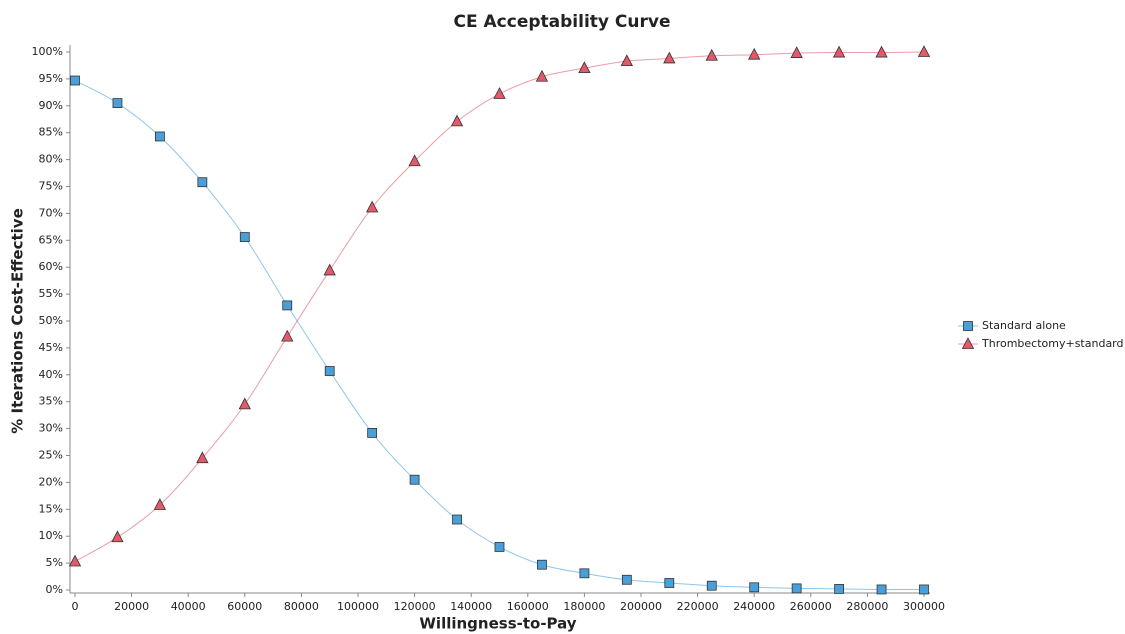  Describe the element at coordinates (51, 159) in the screenshot. I see `y-tick-label: 80%` at that location.